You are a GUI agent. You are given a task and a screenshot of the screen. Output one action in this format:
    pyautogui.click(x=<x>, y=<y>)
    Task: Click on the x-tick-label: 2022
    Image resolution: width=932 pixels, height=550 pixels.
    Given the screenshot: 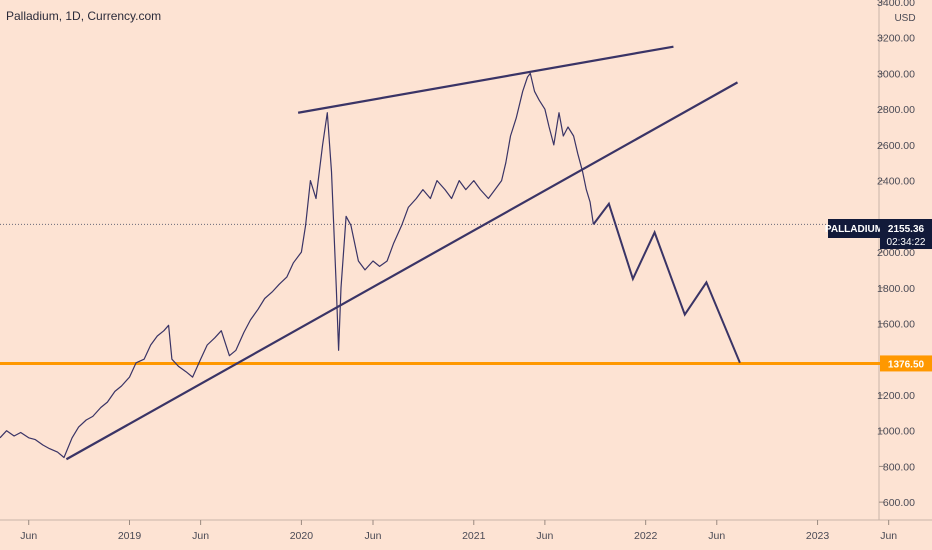 What is the action you would take?
    pyautogui.click(x=646, y=536)
    